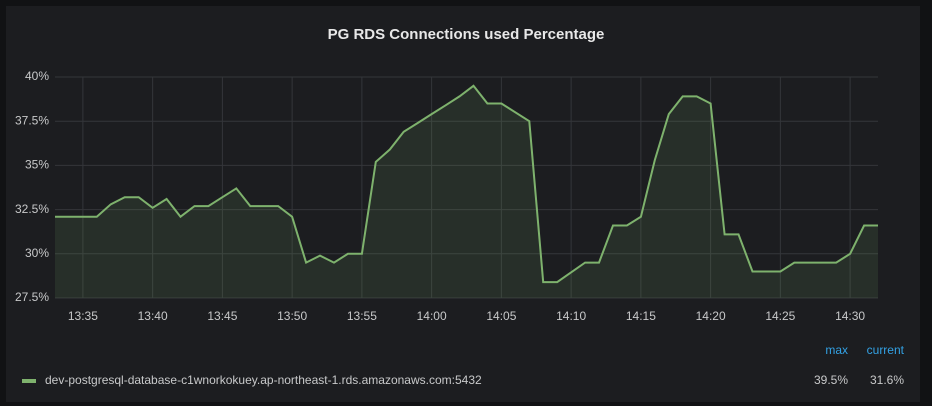 The width and height of the screenshot is (932, 406). I want to click on y-tick-label: 30%, so click(37, 253).